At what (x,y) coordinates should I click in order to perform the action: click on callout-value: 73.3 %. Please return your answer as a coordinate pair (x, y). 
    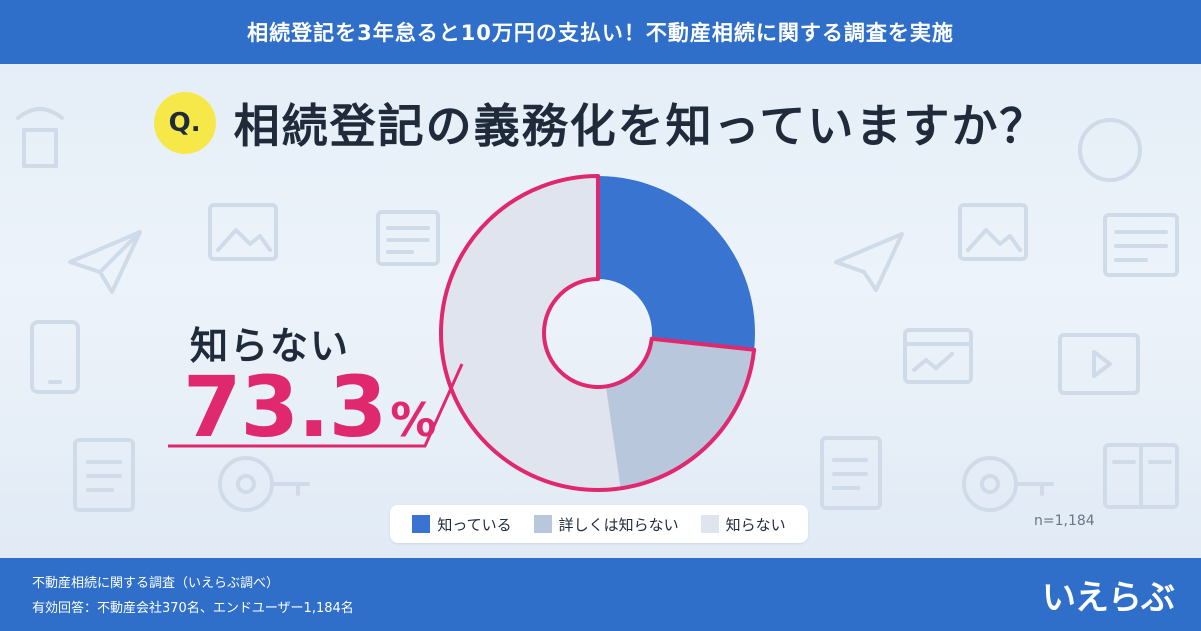
    Looking at the image, I should click on (309, 407).